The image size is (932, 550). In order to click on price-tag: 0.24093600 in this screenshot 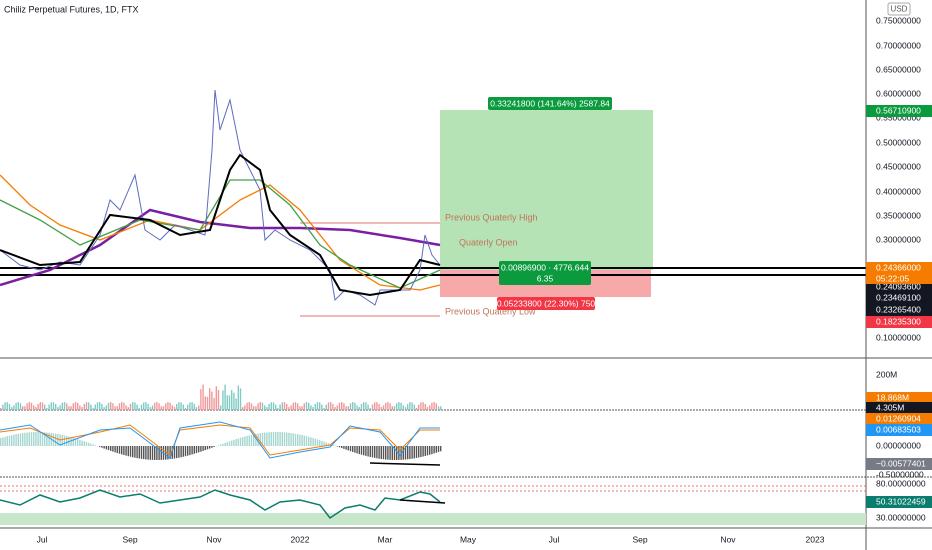, I will do `click(898, 286)`.